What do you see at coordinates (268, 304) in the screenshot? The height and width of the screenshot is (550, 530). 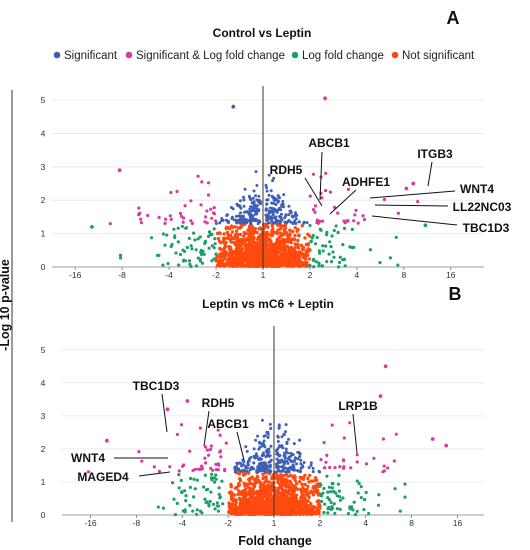 I see `panel-b-title: Leptin vs mC6 + Leptin` at bounding box center [268, 304].